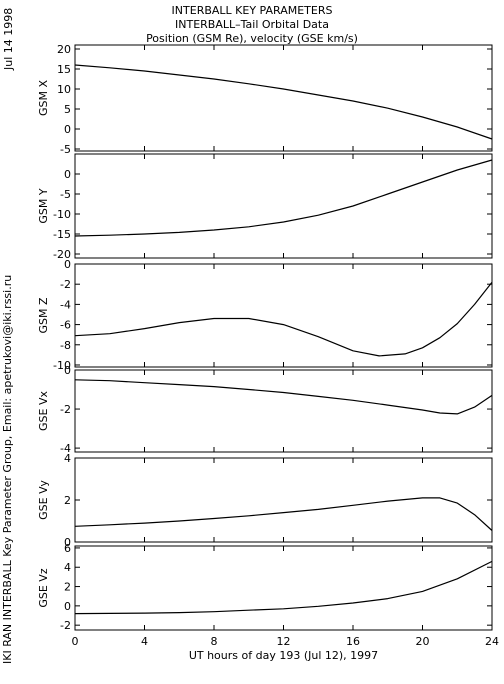  I want to click on y-tick-label: 15, so click(64, 69).